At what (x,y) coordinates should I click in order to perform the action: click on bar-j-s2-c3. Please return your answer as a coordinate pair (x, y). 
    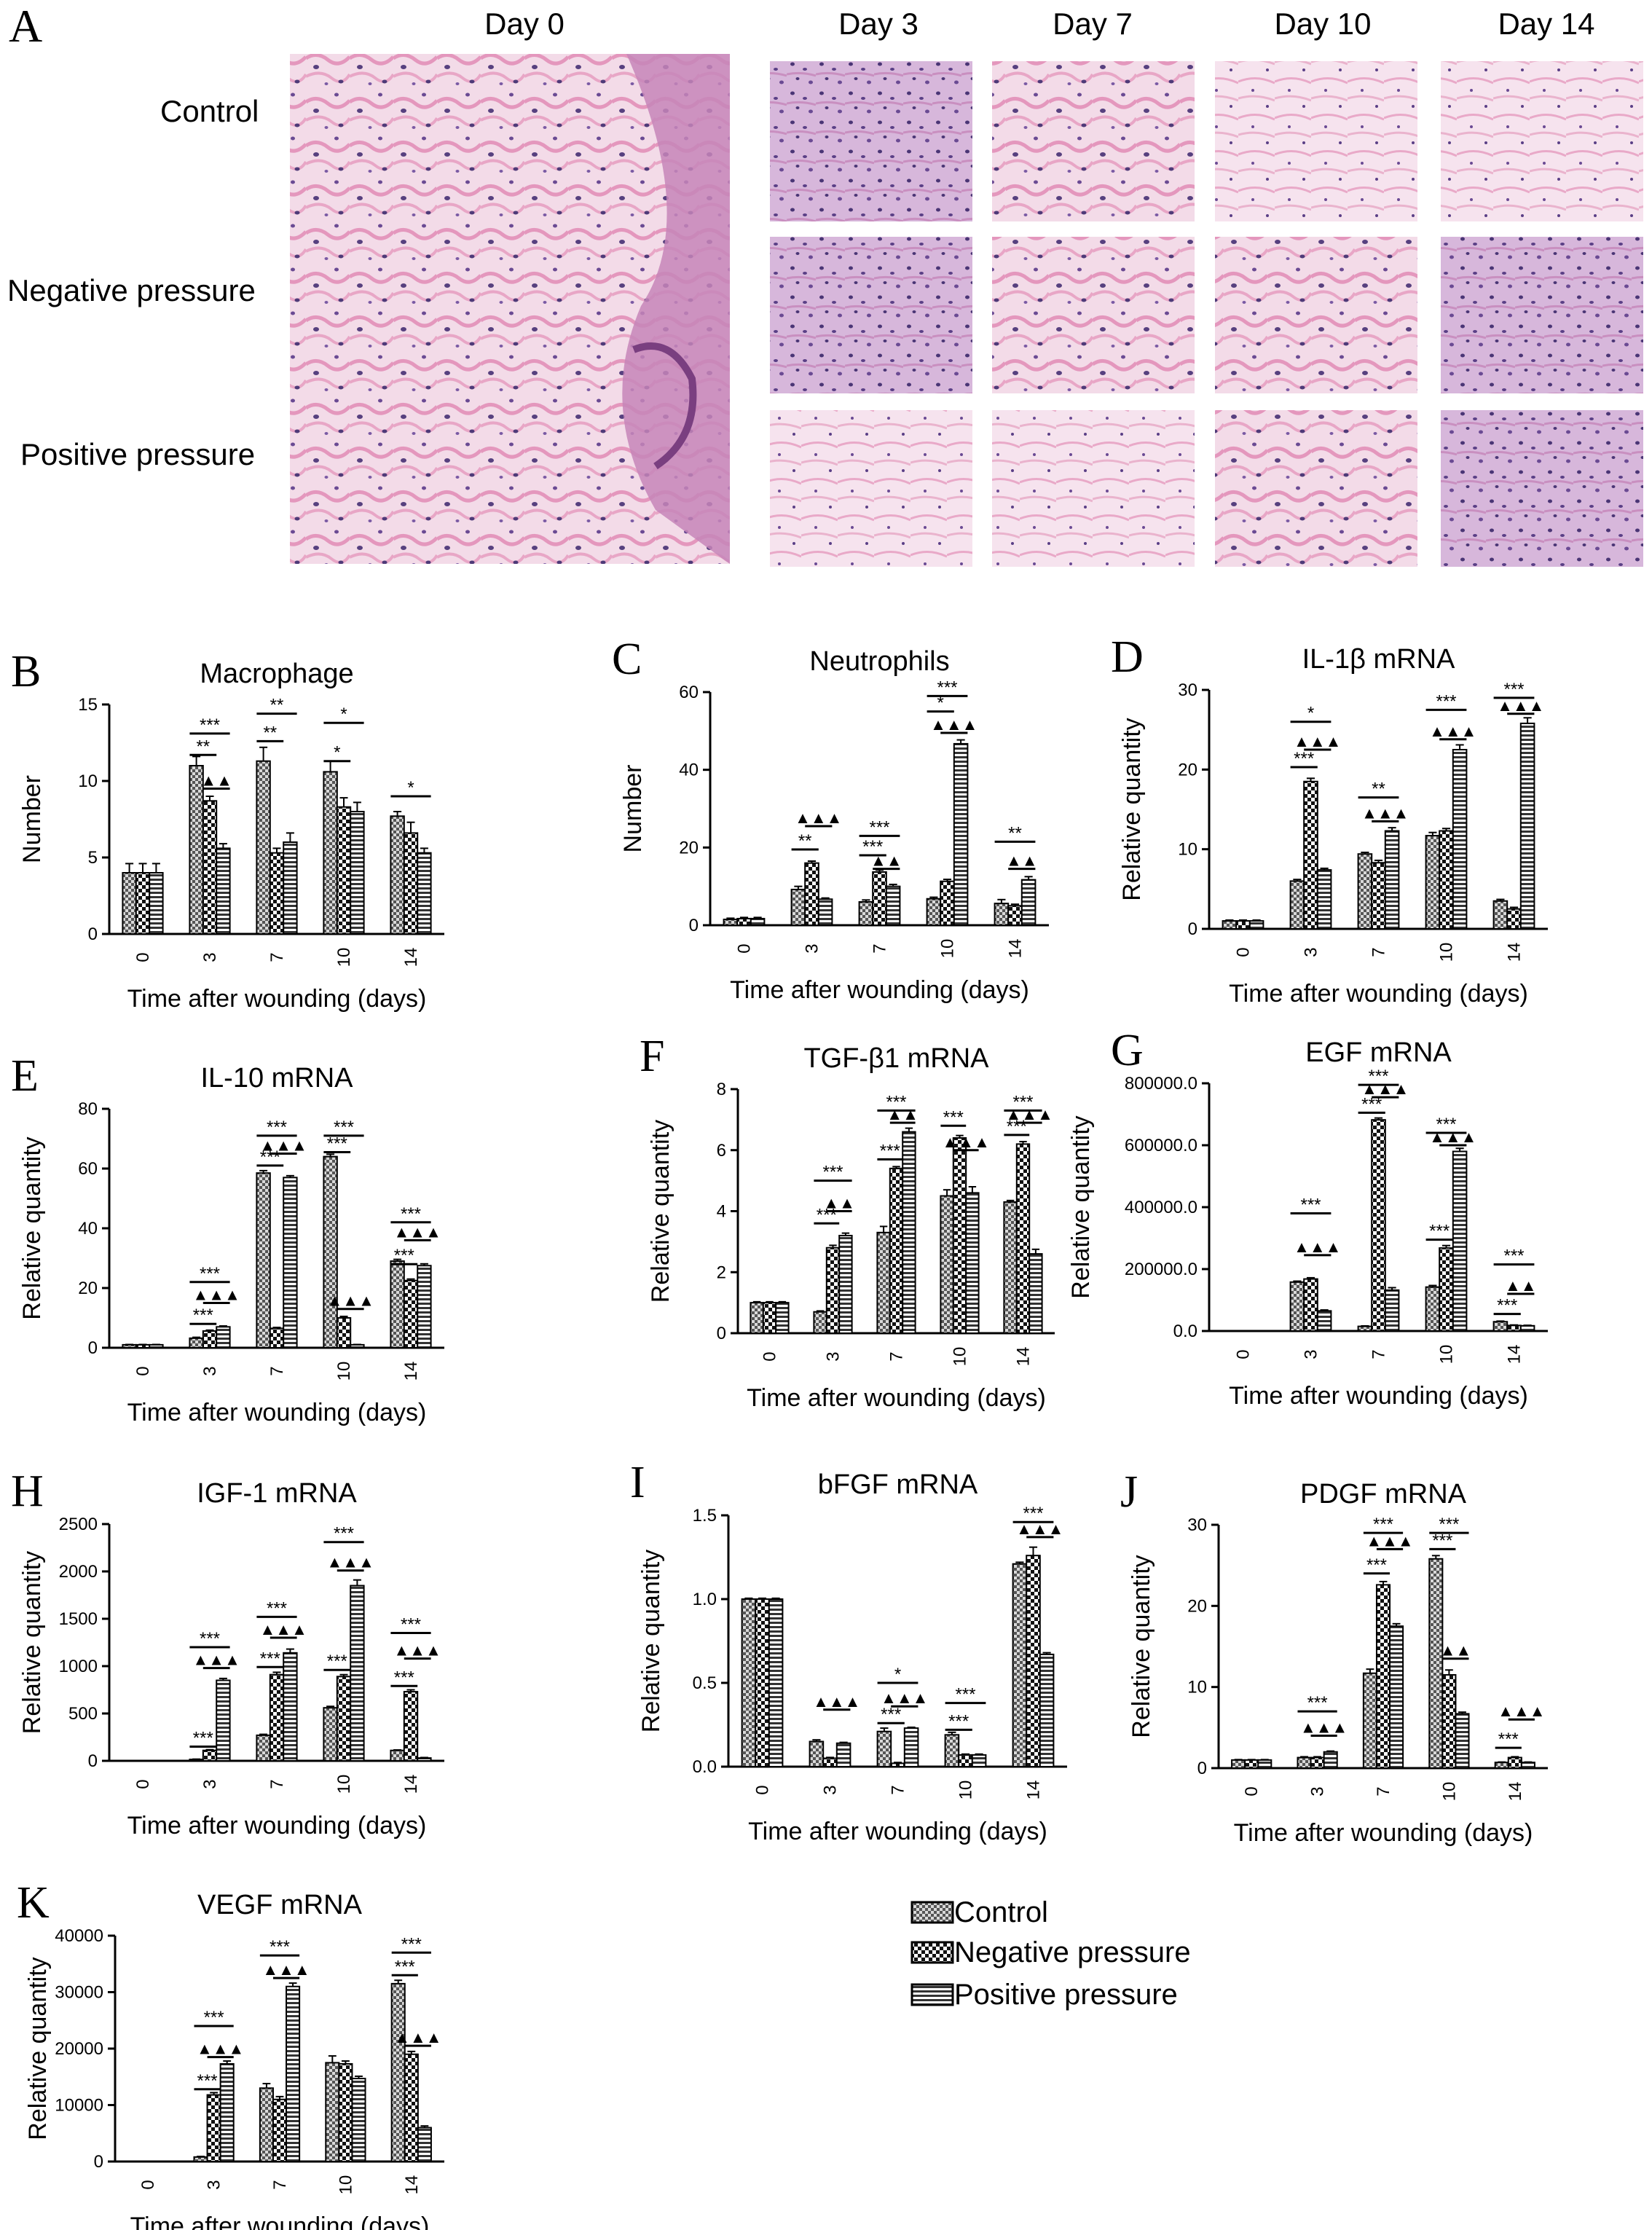
    Looking at the image, I should click on (1462, 1741).